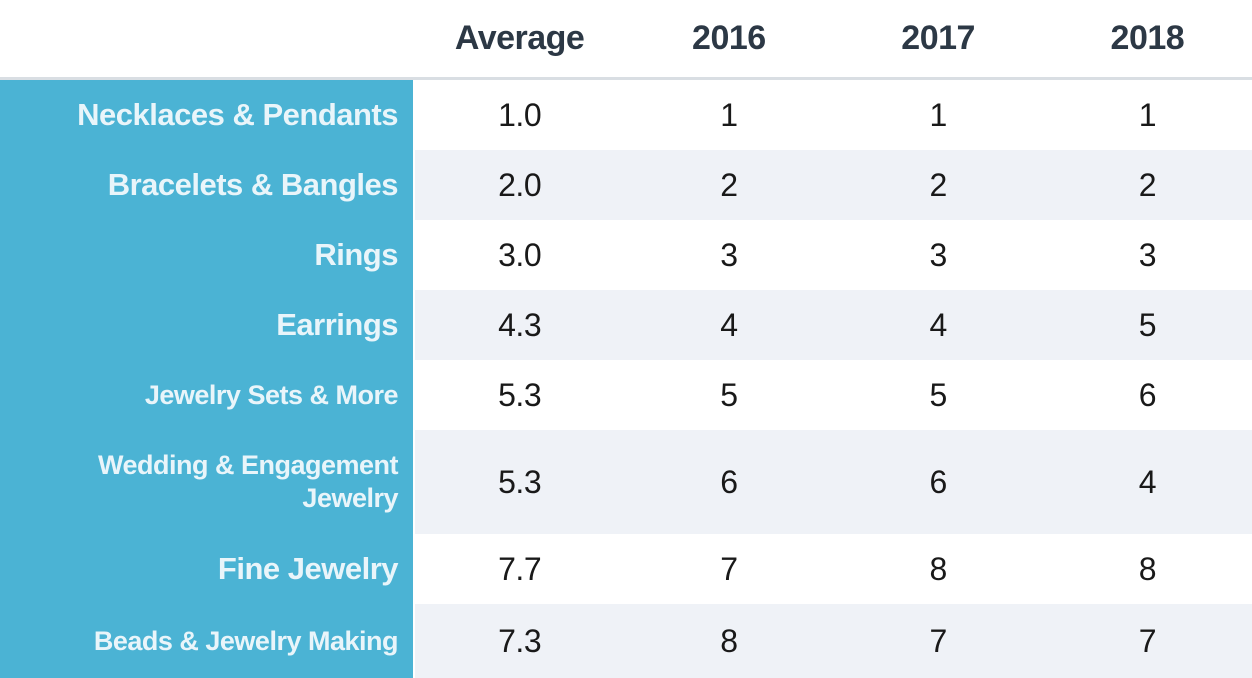 This screenshot has height=678, width=1252. I want to click on cell-2017: 5, so click(938, 395).